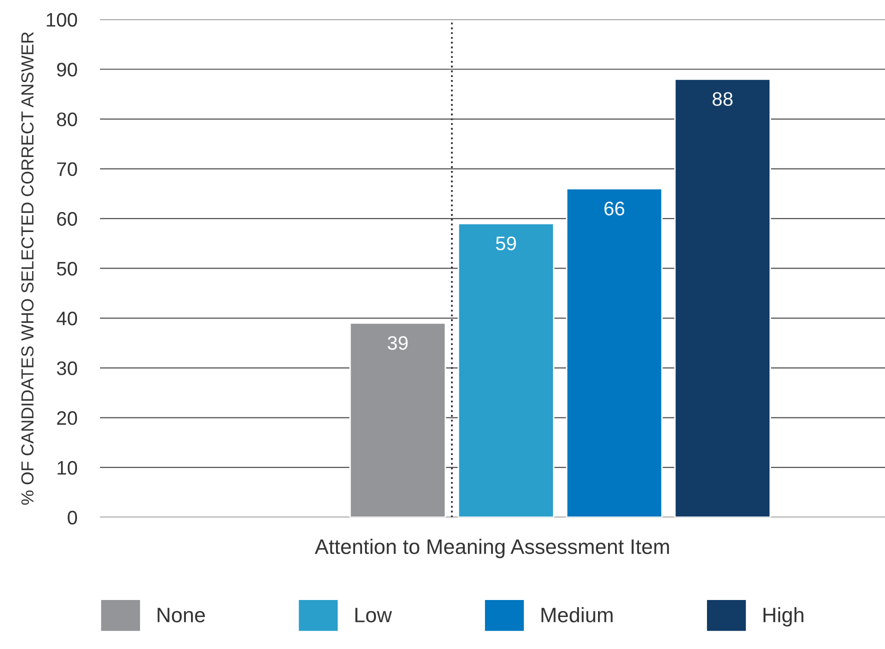 The width and height of the screenshot is (885, 649). I want to click on y-tick-label: 40, so click(67, 319).